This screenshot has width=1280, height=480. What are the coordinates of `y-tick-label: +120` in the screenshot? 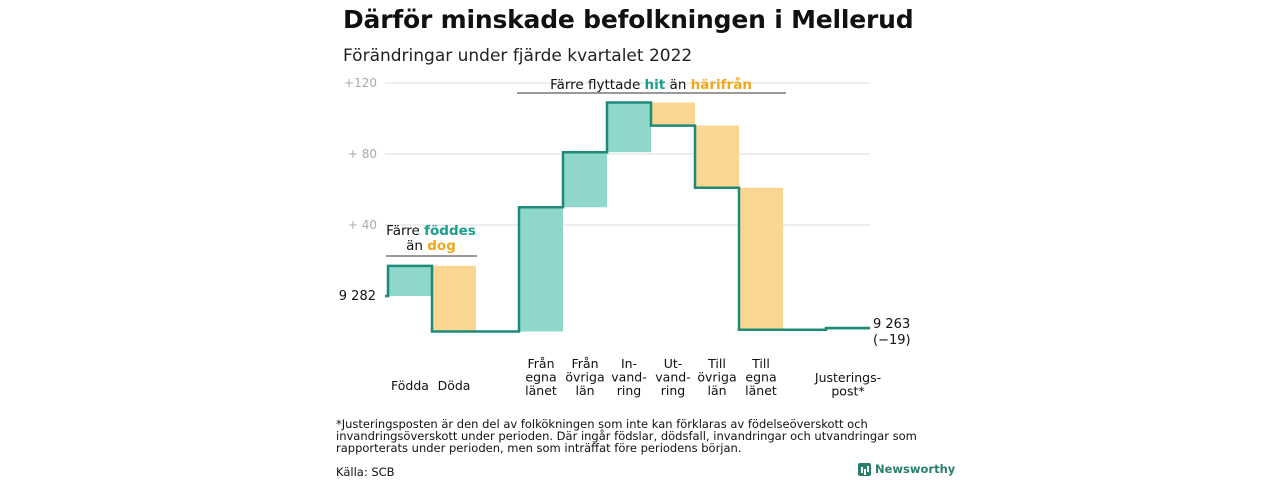 It's located at (360, 83).